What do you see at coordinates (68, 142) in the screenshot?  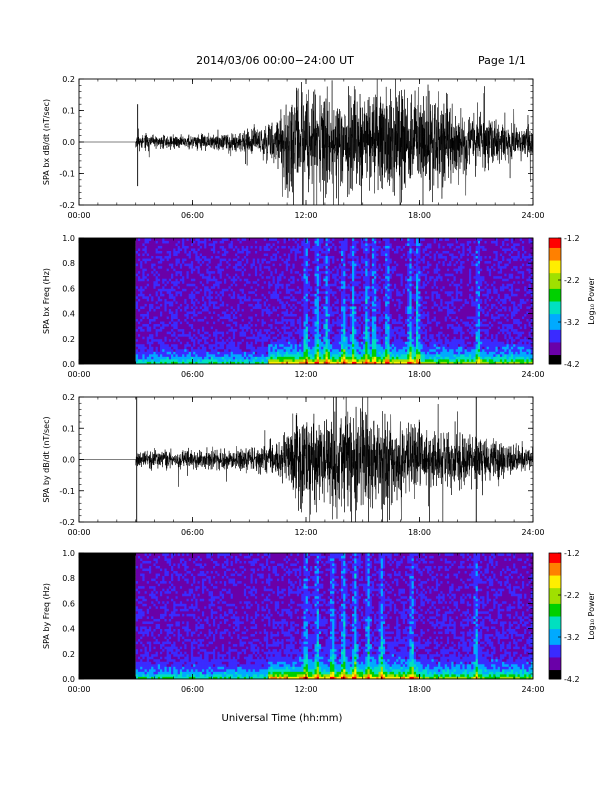 I see `panel1-ytick-label: 0.0` at bounding box center [68, 142].